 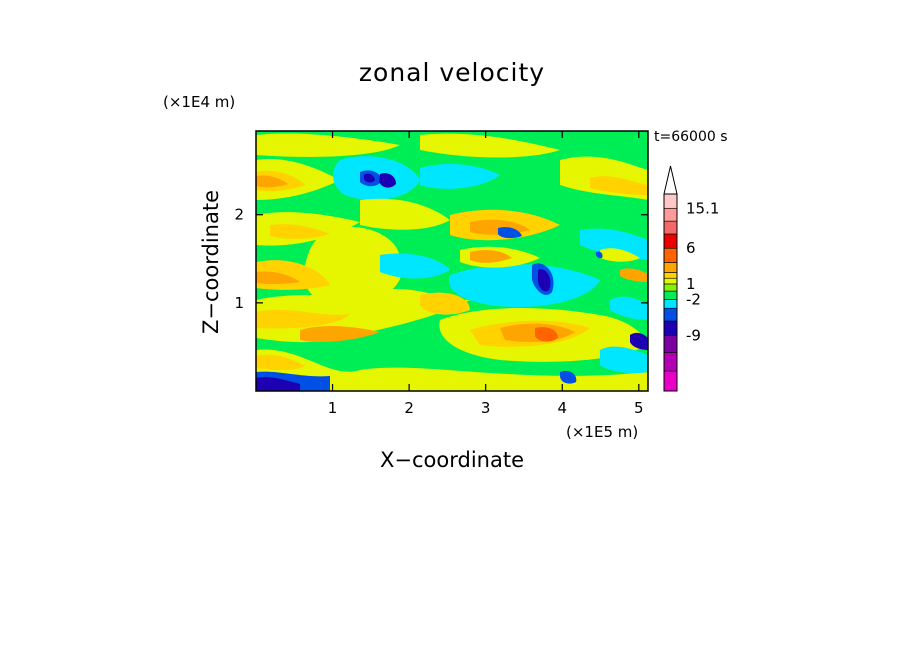 What do you see at coordinates (239, 215) in the screenshot?
I see `y-tick-label: 2` at bounding box center [239, 215].